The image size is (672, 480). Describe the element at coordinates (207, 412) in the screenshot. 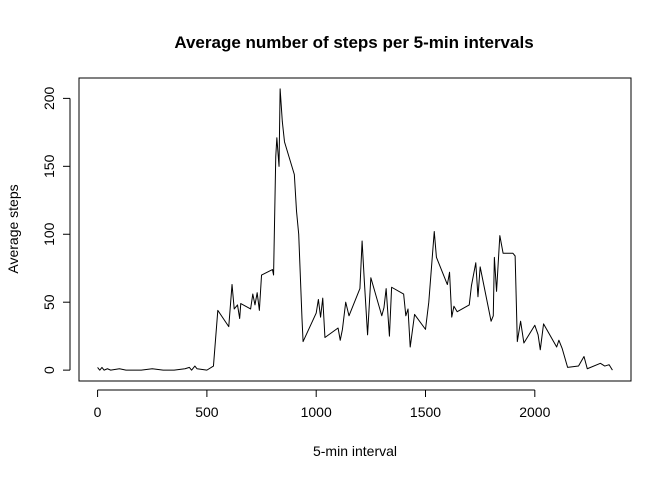

I see `x-tick-label: 500` at that location.